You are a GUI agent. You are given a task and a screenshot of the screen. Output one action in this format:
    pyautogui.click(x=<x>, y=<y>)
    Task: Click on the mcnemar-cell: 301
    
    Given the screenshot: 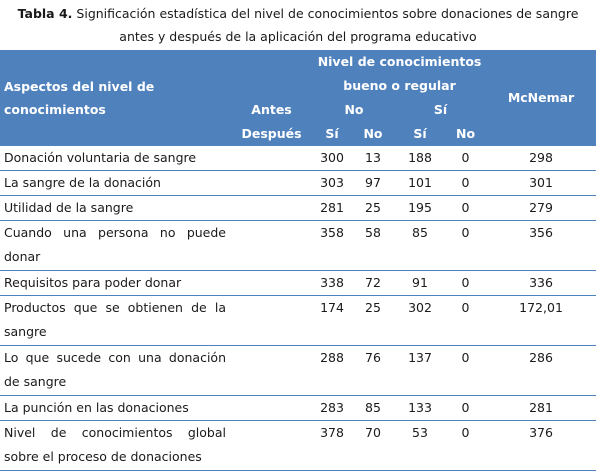 What is the action you would take?
    pyautogui.click(x=541, y=182)
    